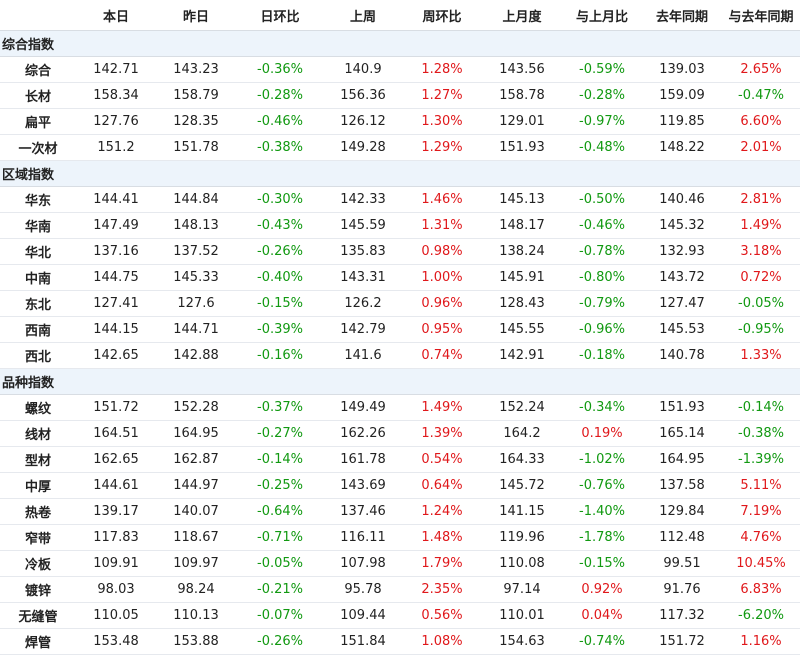 The image size is (800, 655). Describe the element at coordinates (116, 511) in the screenshot. I see `cell-today: 139.17` at that location.